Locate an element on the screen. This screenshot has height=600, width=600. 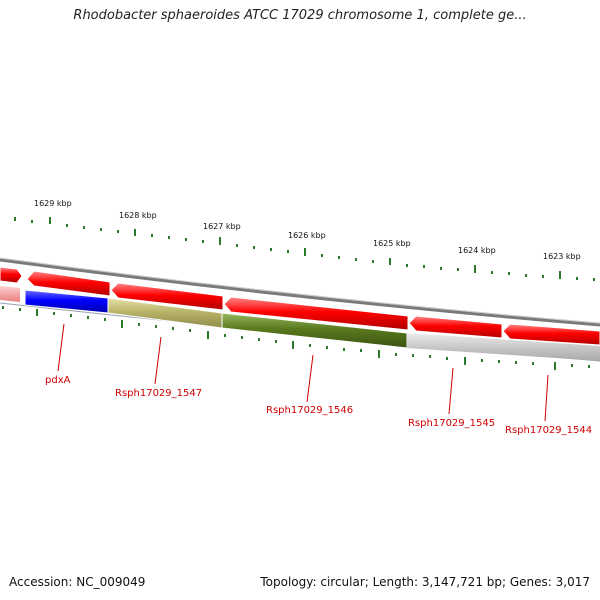
scale-label: 1623 kbp is located at coordinates (562, 256).